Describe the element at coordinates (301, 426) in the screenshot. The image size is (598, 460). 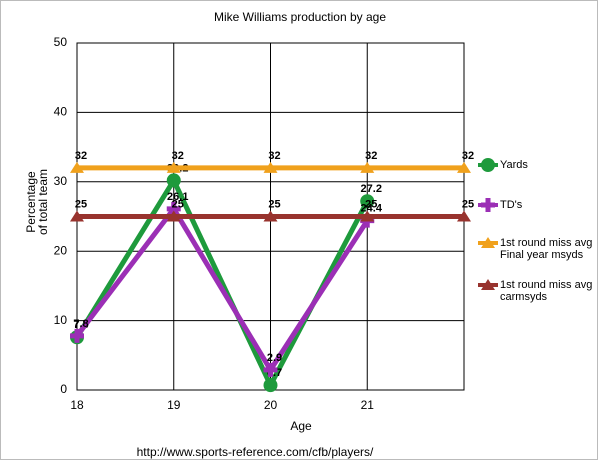
I see `x-axis-label: Age` at that location.